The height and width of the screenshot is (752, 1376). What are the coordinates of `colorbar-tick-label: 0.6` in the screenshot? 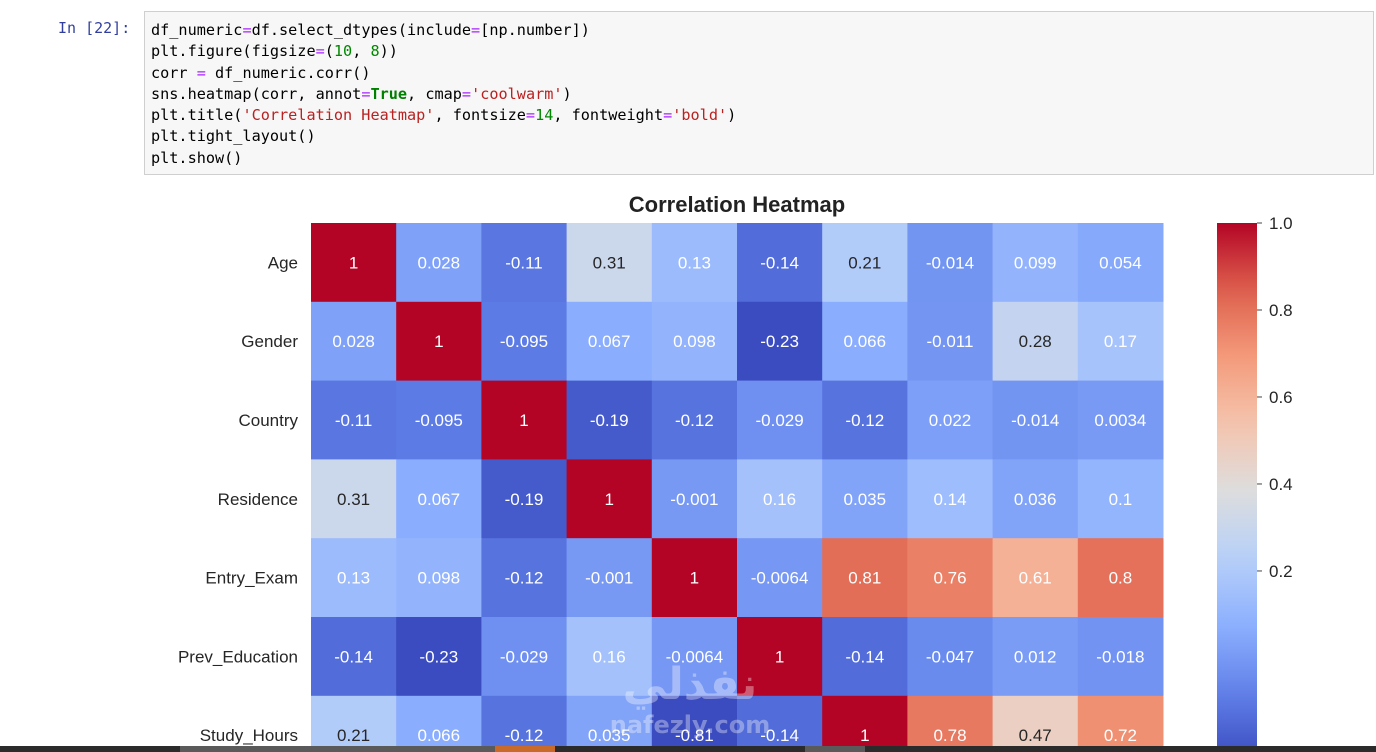 It's located at (1281, 397).